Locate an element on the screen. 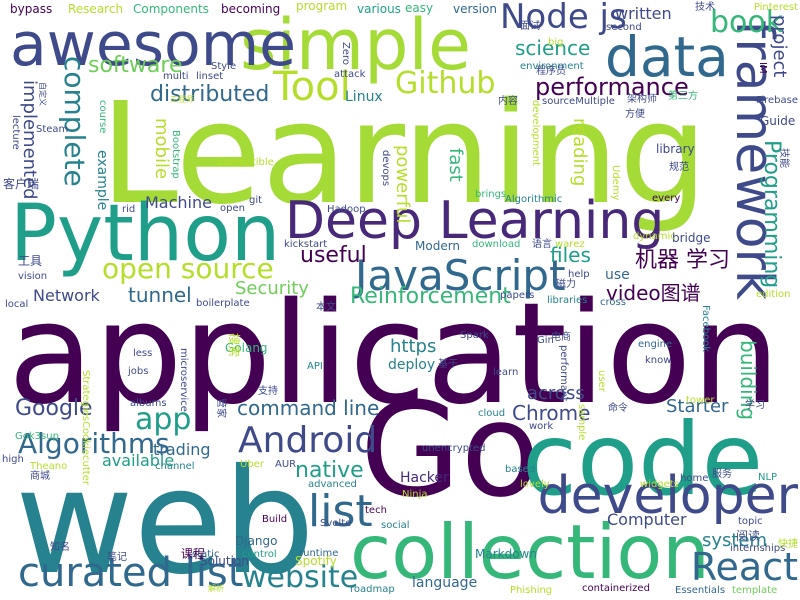 The image size is (800, 600). cloud-word: useful is located at coordinates (333, 255).